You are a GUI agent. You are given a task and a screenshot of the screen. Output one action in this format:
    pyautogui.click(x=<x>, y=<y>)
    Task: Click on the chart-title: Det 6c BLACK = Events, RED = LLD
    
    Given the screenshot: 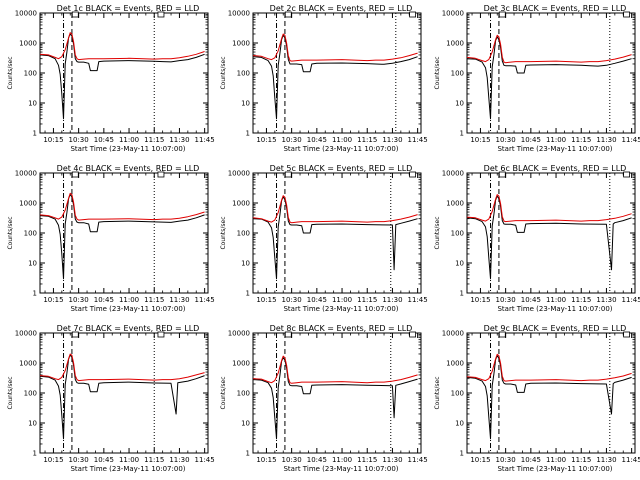 What is the action you would take?
    pyautogui.click(x=555, y=168)
    